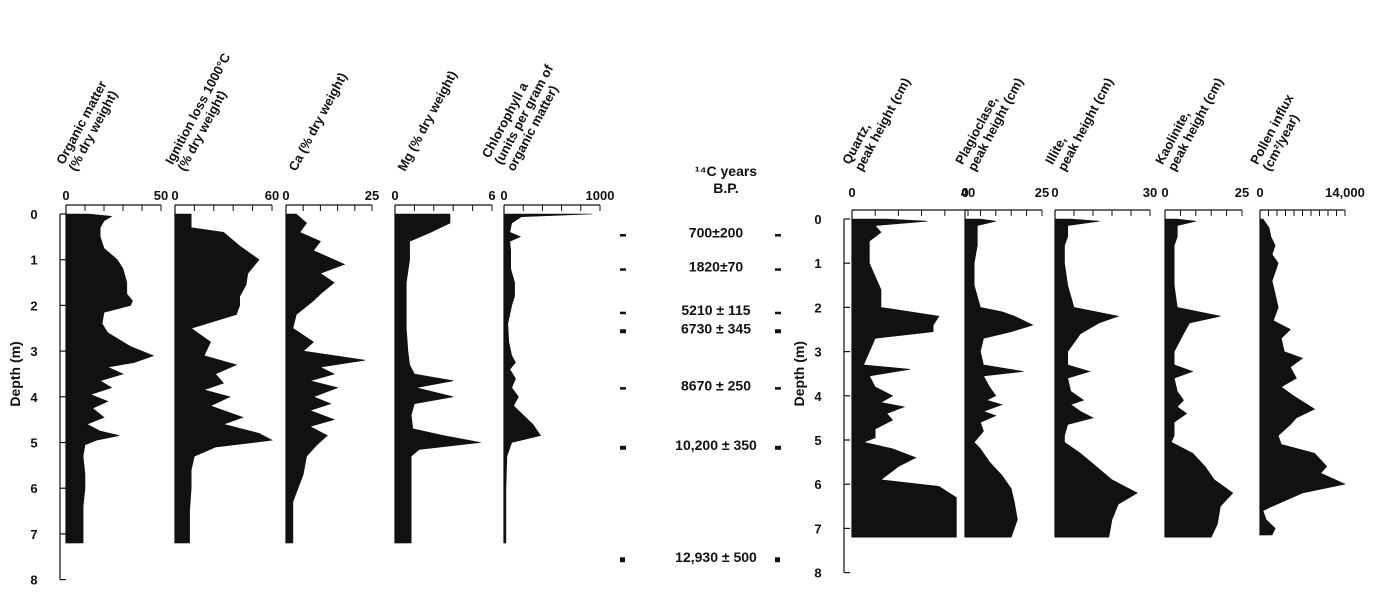  Describe the element at coordinates (1302, 377) in the screenshot. I see `profile-area-pollen-influx` at that location.